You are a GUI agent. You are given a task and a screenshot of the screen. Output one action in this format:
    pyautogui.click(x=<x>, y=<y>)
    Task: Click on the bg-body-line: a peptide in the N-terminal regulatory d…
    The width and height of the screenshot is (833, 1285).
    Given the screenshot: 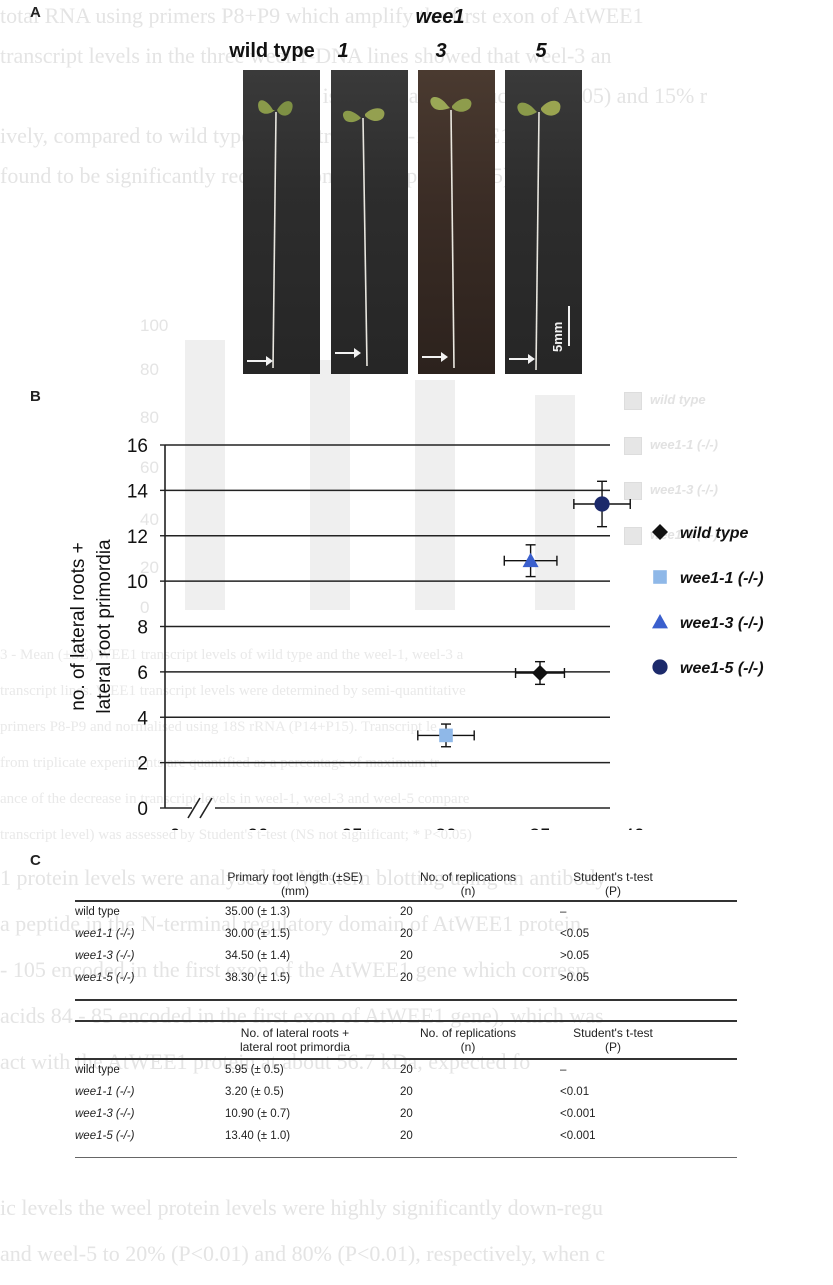 What is the action you would take?
    pyautogui.click(x=290, y=923)
    